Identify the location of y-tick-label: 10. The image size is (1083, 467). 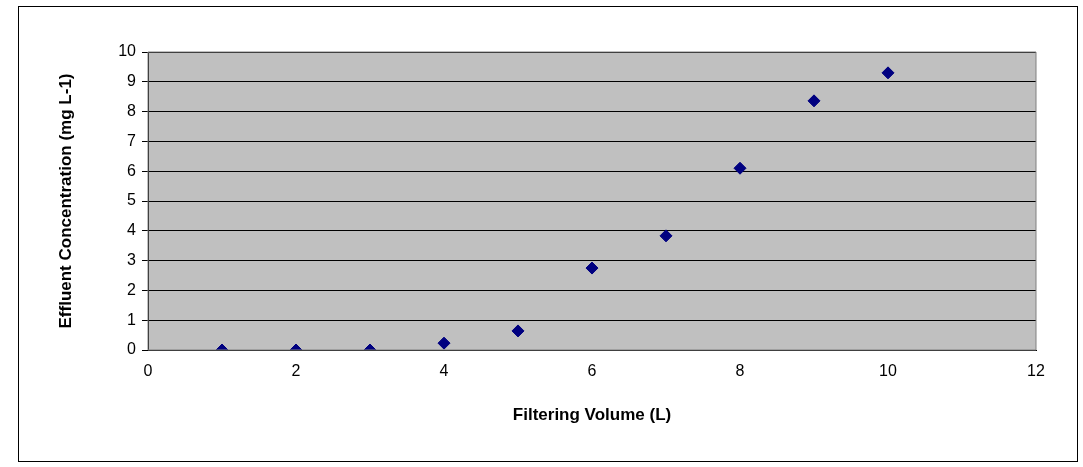
(127, 51).